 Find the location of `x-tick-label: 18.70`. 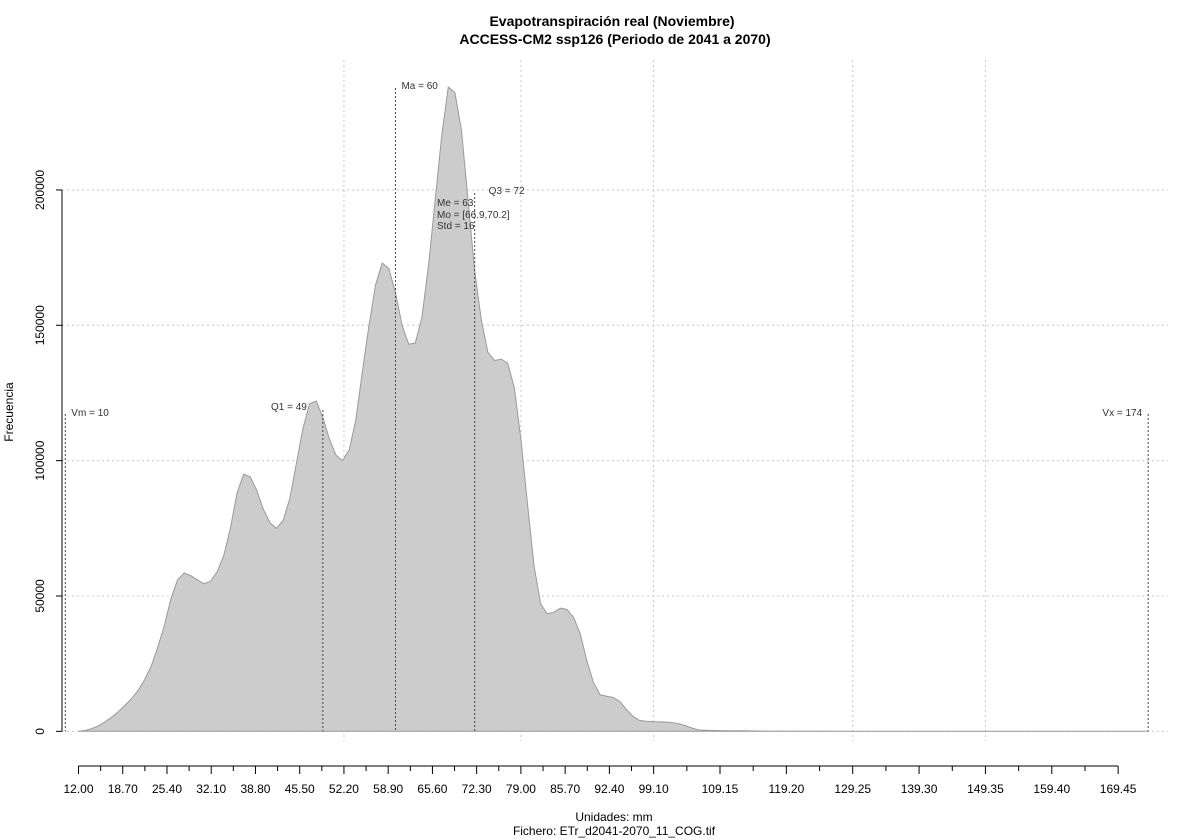

x-tick-label: 18.70 is located at coordinates (123, 789).